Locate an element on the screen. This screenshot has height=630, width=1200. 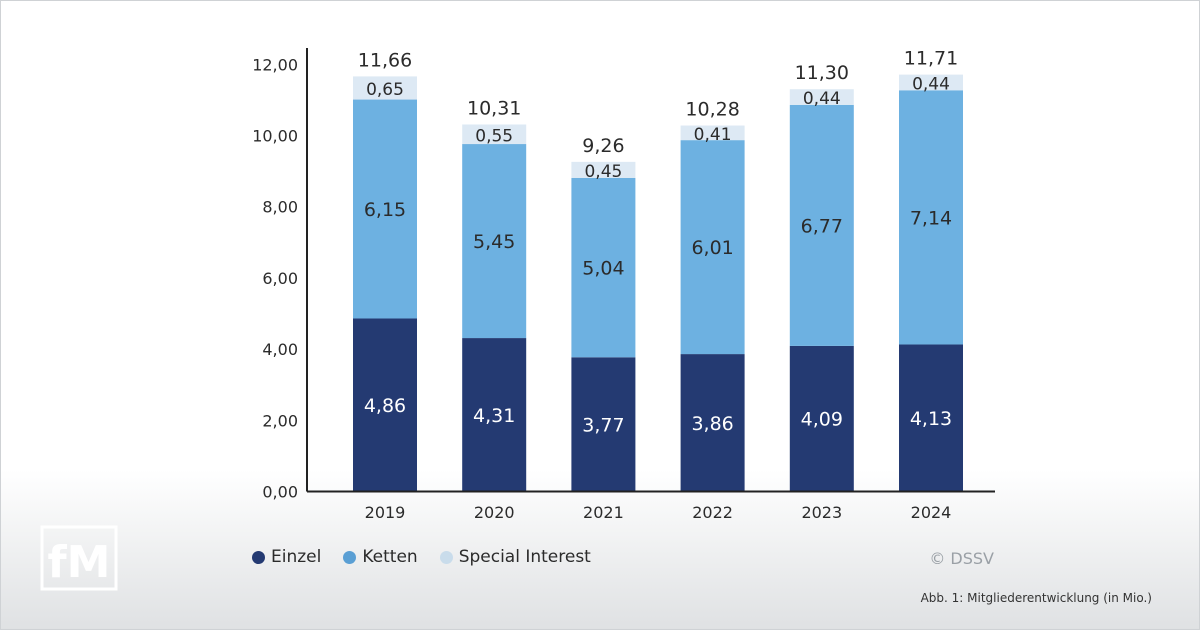
data-label-special-interest: 0,65 is located at coordinates (385, 90).